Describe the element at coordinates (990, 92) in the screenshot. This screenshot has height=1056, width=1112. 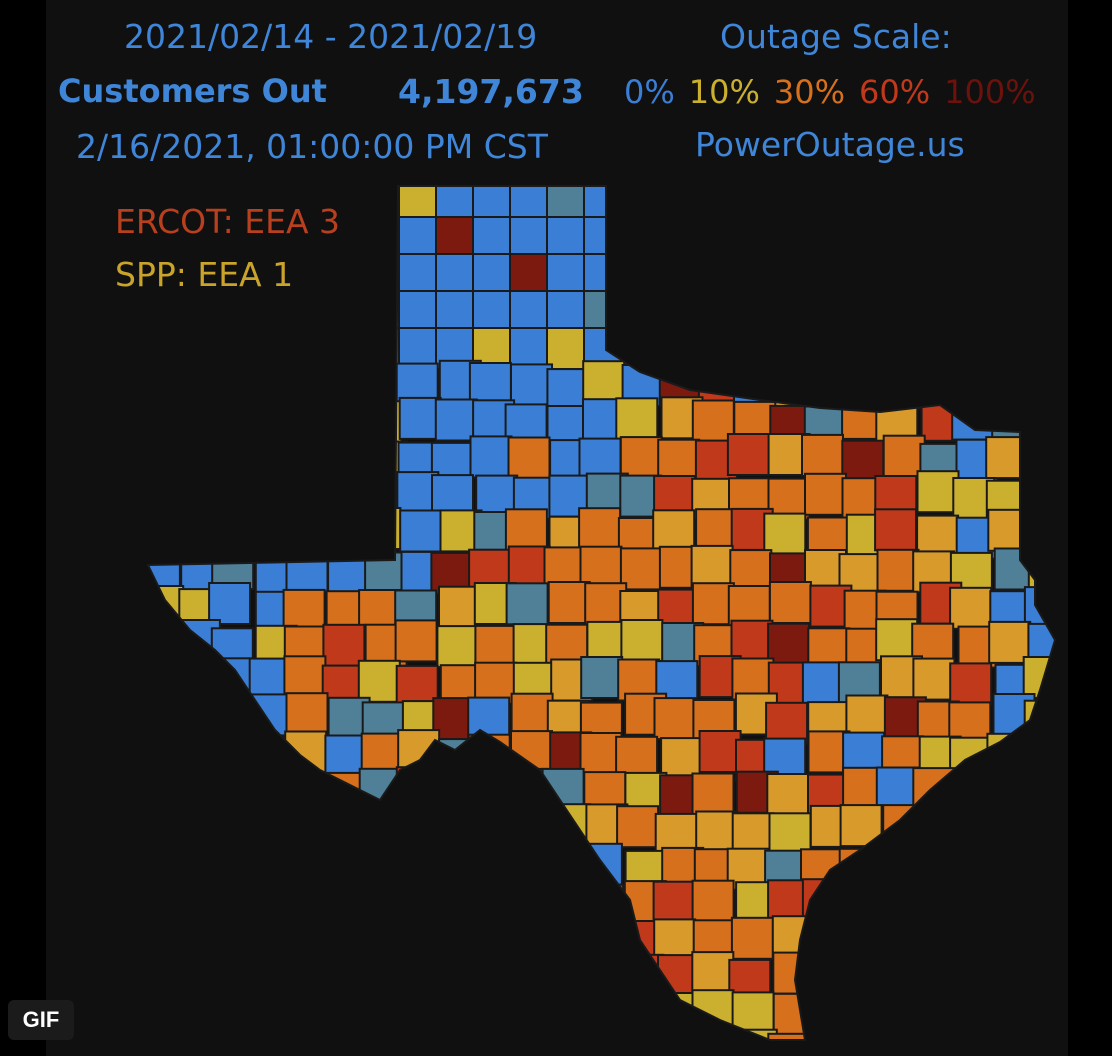
I see `scale-100-label: 100%` at that location.